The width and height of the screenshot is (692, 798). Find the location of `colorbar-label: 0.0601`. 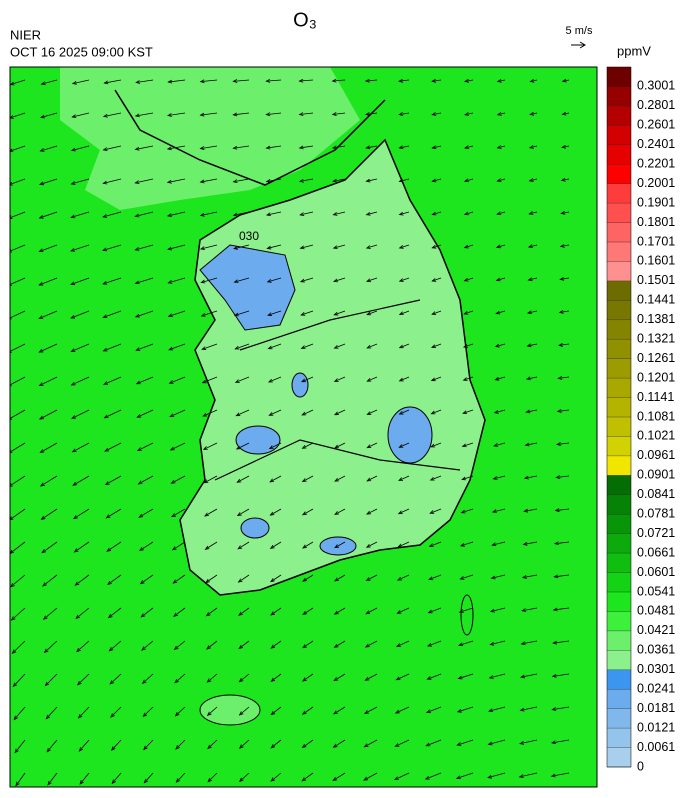

colorbar-label: 0.0601 is located at coordinates (656, 572).